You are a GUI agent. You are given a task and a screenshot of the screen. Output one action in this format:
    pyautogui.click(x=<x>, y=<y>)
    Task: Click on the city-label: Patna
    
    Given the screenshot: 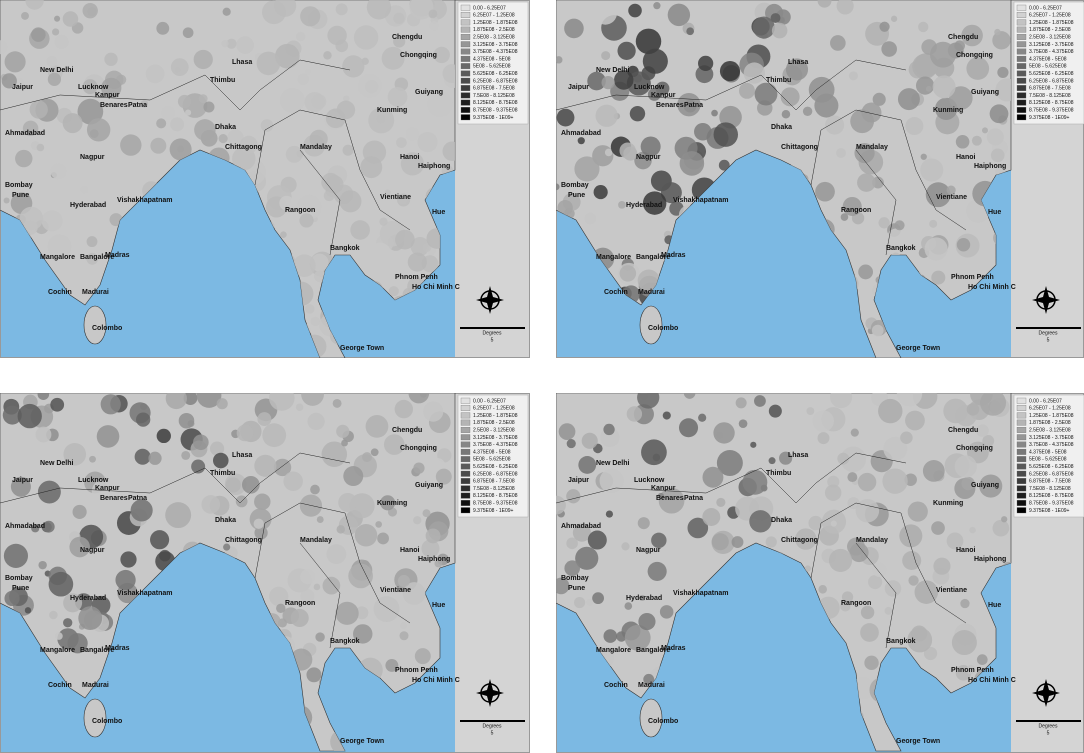 What is the action you would take?
    pyautogui.click(x=693, y=105)
    